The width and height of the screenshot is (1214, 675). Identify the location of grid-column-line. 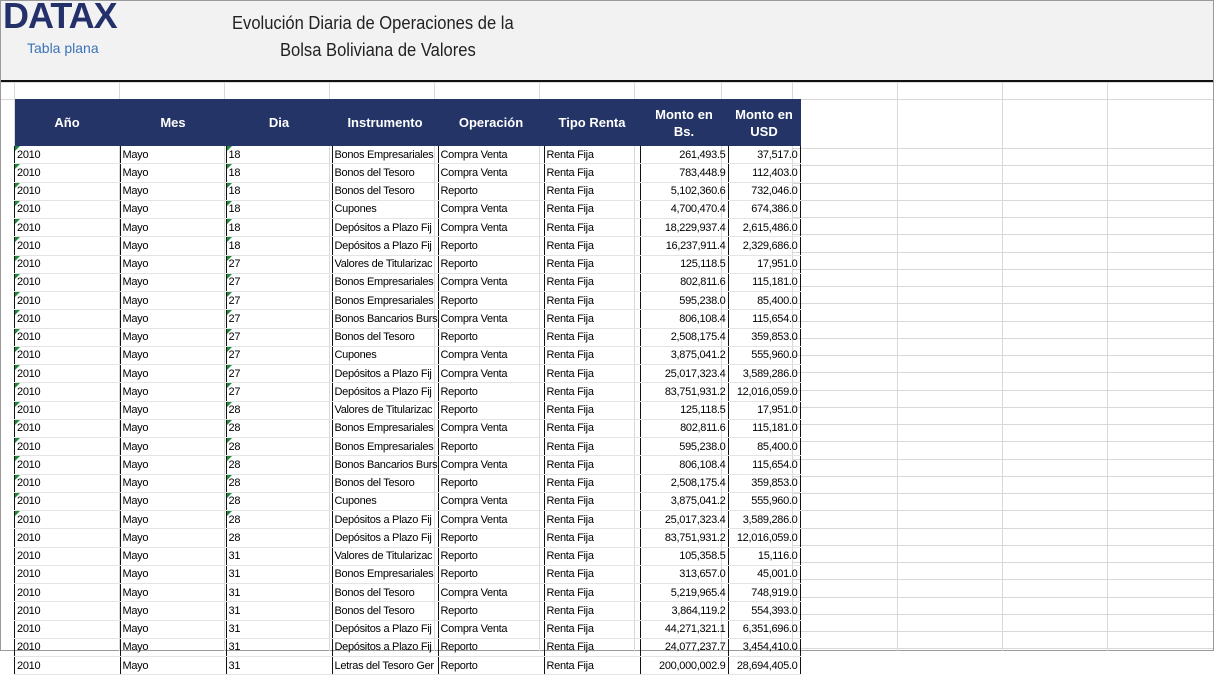
(897, 366).